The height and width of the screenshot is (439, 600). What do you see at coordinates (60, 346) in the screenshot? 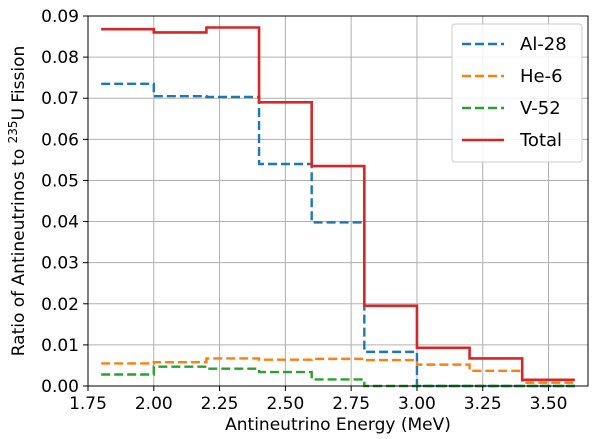
I see `y-tick-label: 0.01` at bounding box center [60, 346].